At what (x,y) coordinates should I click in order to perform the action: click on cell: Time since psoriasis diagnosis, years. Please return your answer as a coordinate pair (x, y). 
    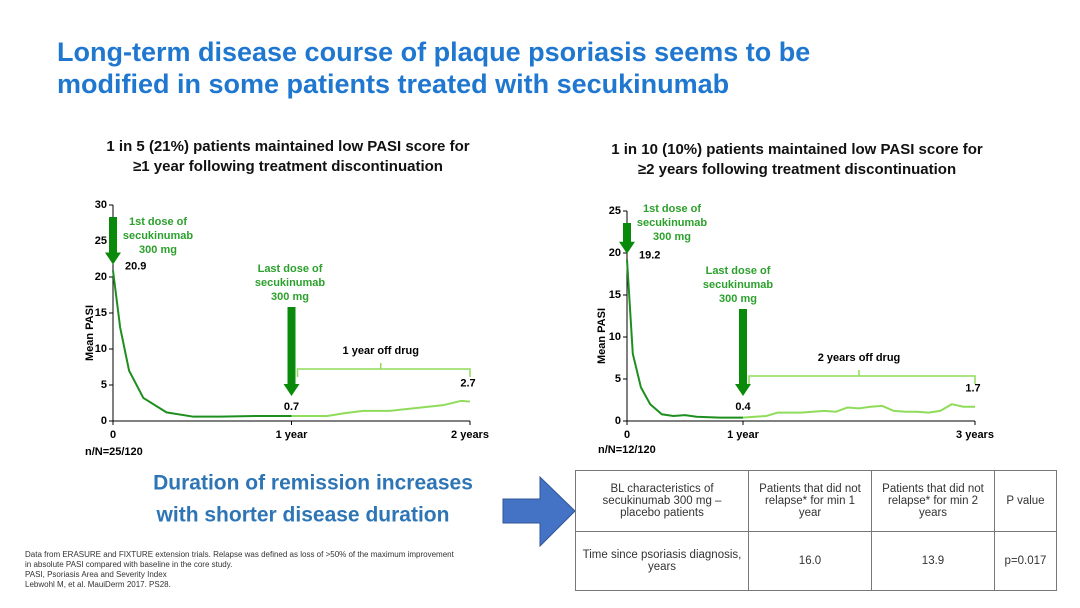
    Looking at the image, I should click on (662, 561).